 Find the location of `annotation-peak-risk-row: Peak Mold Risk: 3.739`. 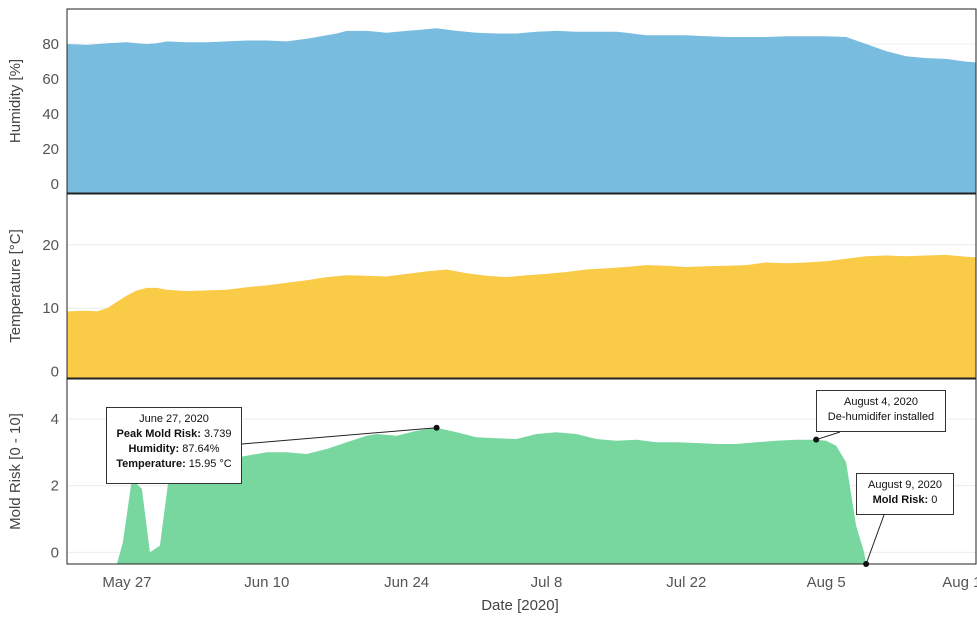

annotation-peak-risk-row: Peak Mold Risk: 3.739 is located at coordinates (174, 434).